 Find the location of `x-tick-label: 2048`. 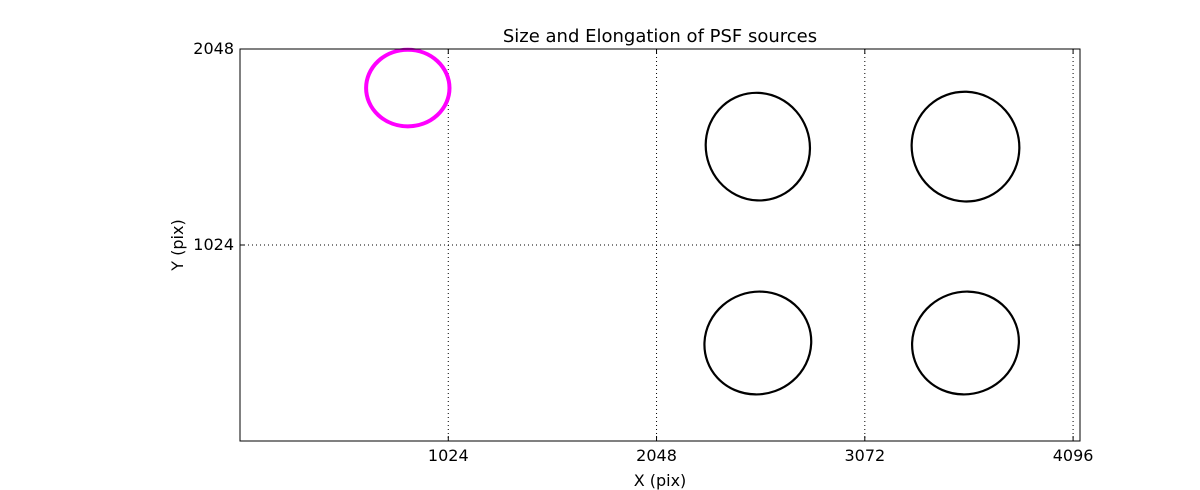

x-tick-label: 2048 is located at coordinates (656, 455).